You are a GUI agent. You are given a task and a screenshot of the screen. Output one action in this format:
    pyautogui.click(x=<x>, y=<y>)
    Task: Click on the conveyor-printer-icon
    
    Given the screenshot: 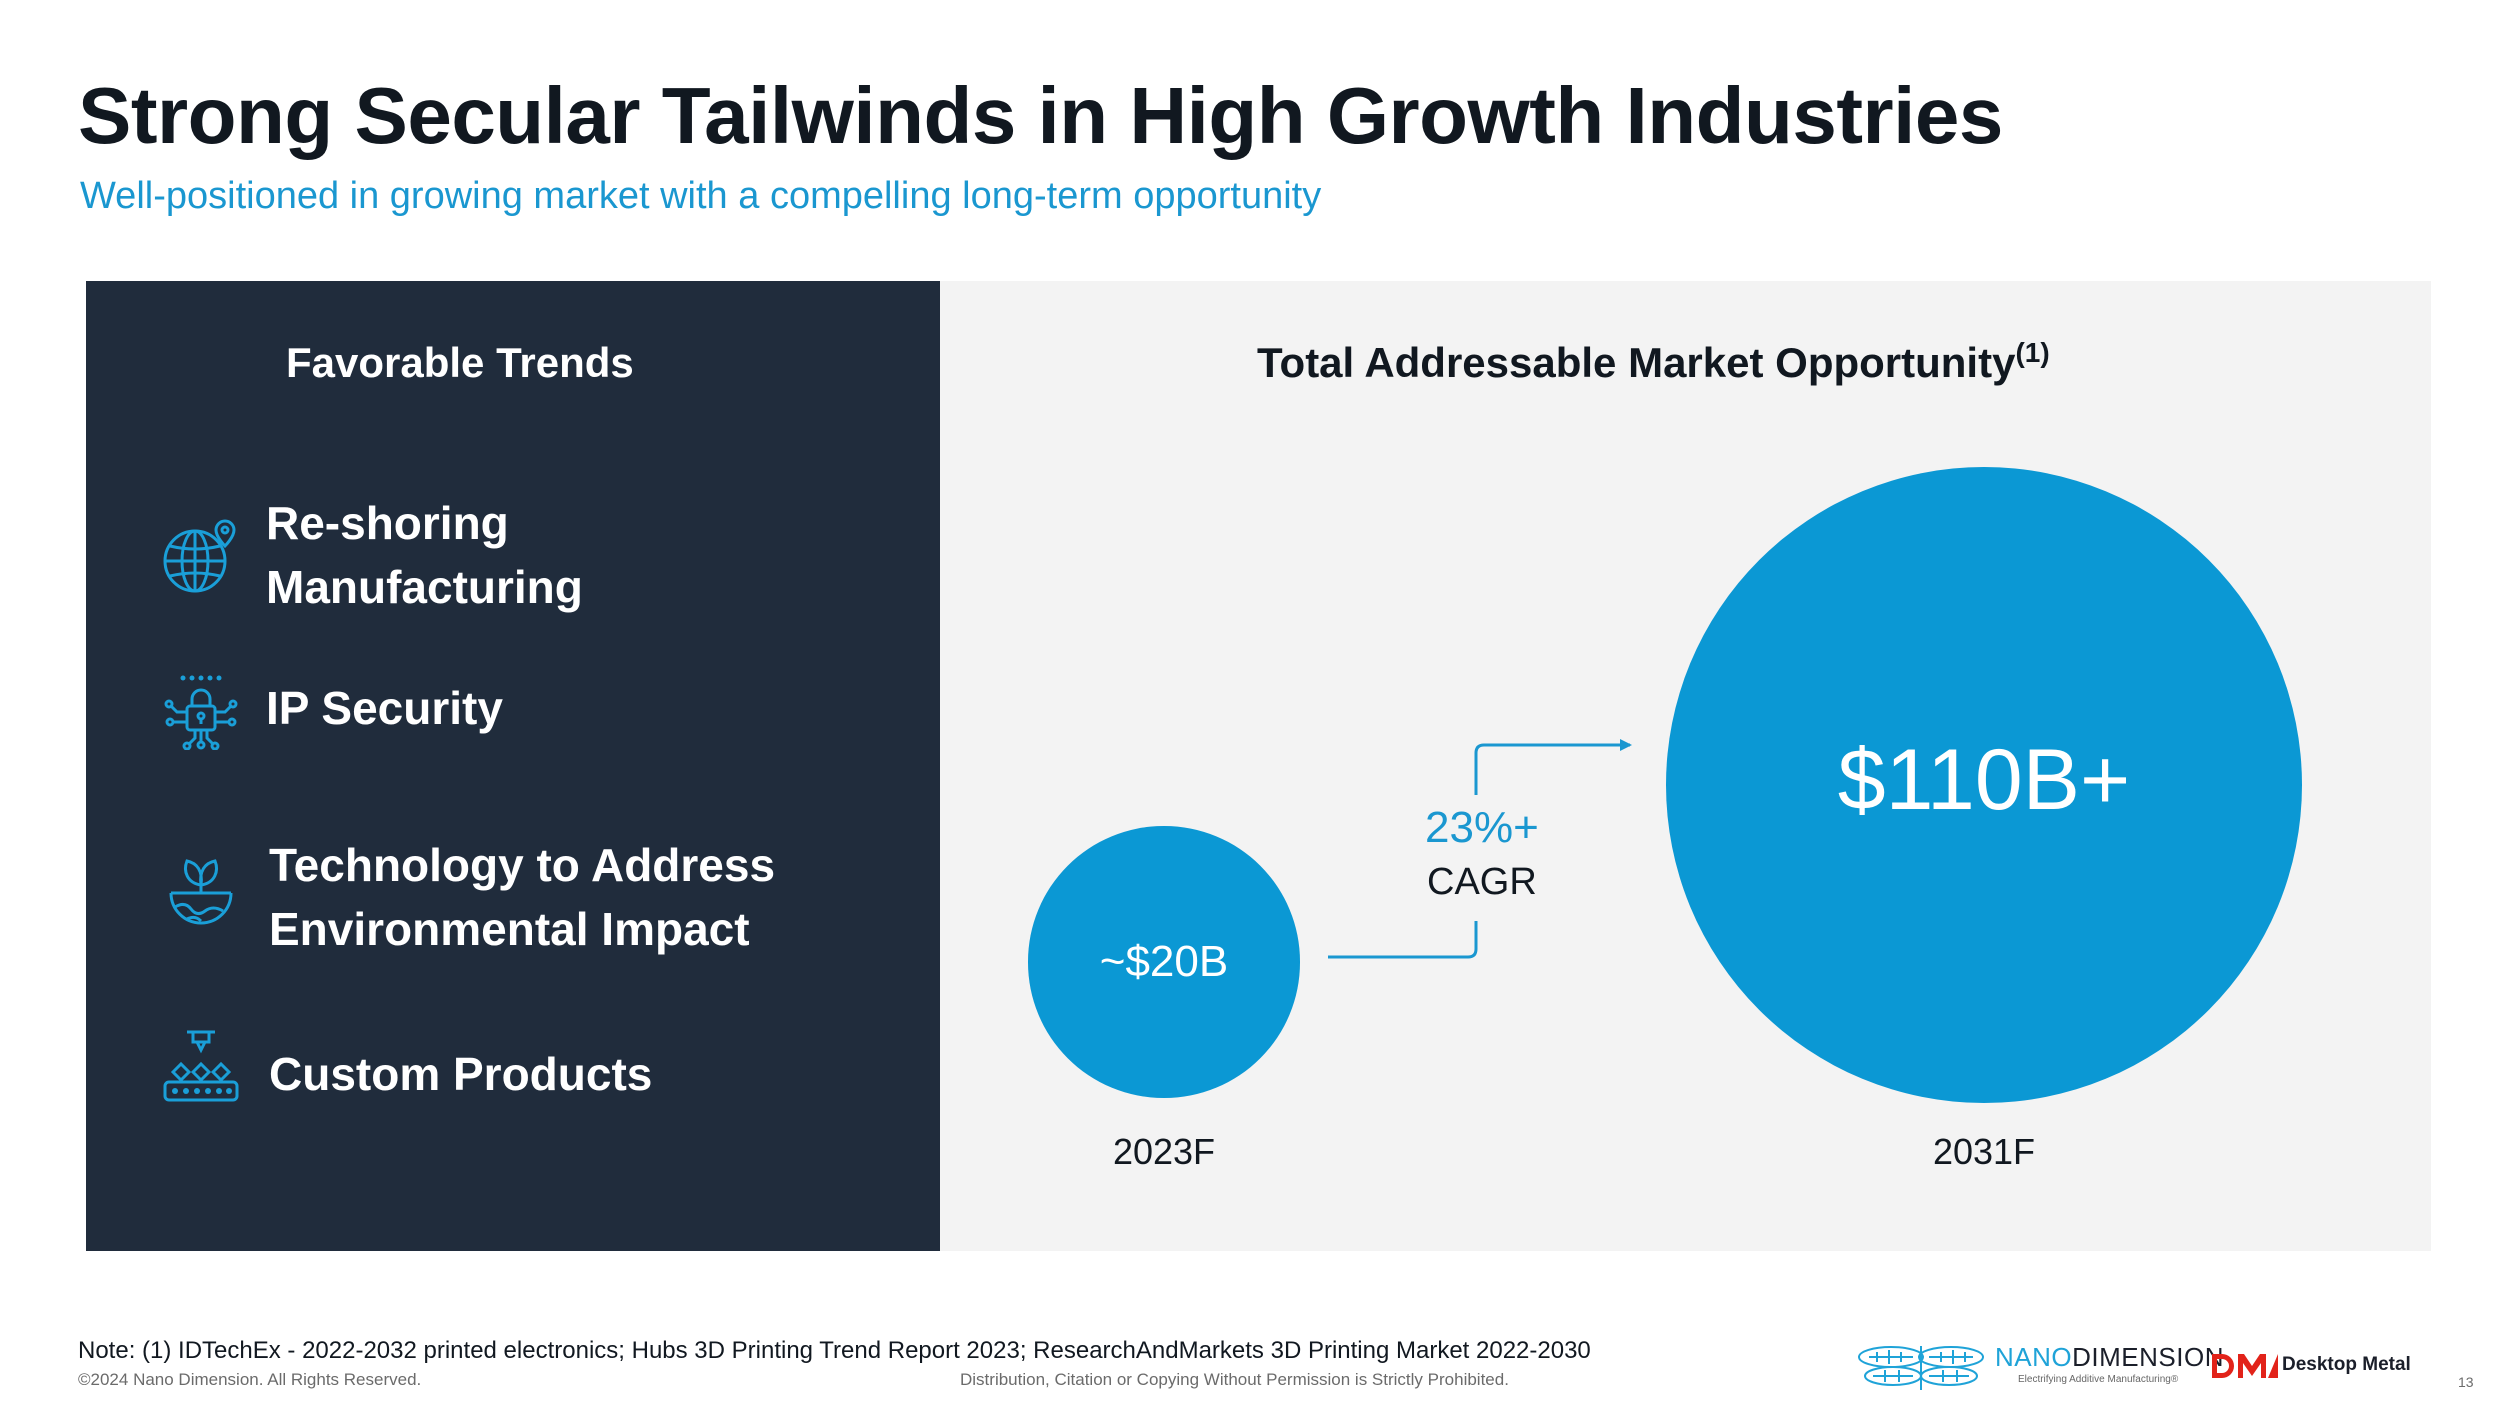 What is the action you would take?
    pyautogui.click(x=201, y=1066)
    